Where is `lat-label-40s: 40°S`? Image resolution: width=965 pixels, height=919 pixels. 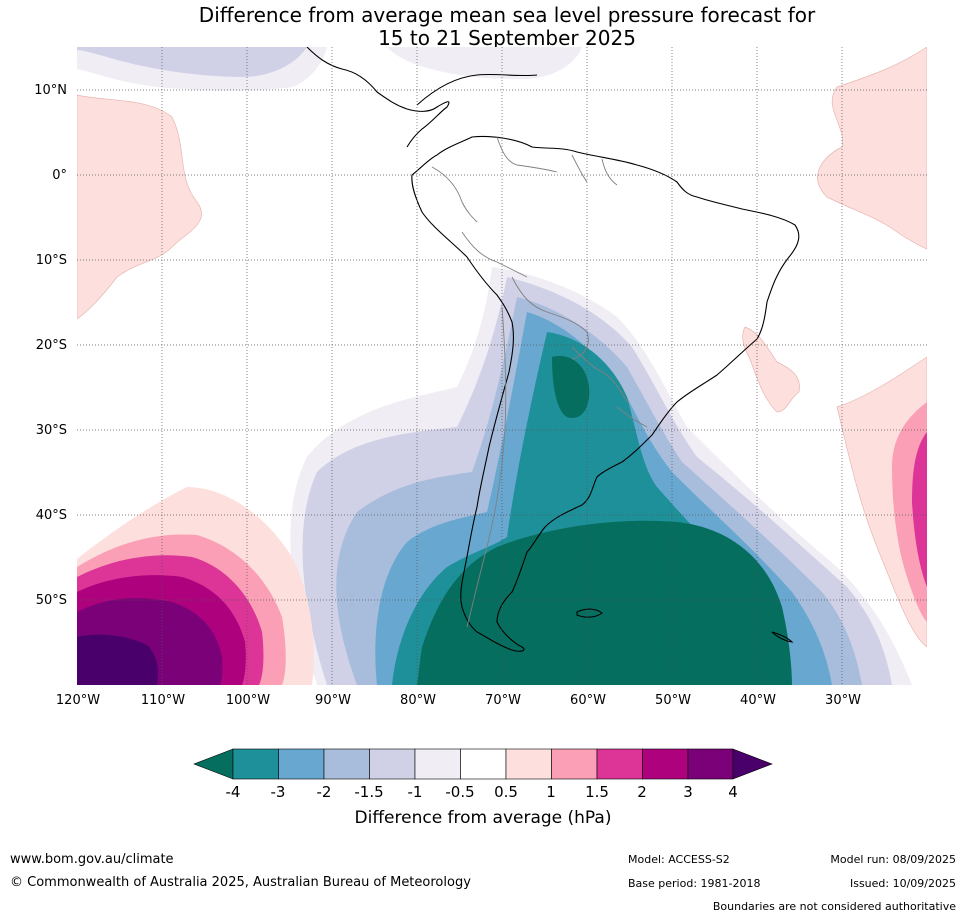 lat-label-40s: 40°S is located at coordinates (51, 515).